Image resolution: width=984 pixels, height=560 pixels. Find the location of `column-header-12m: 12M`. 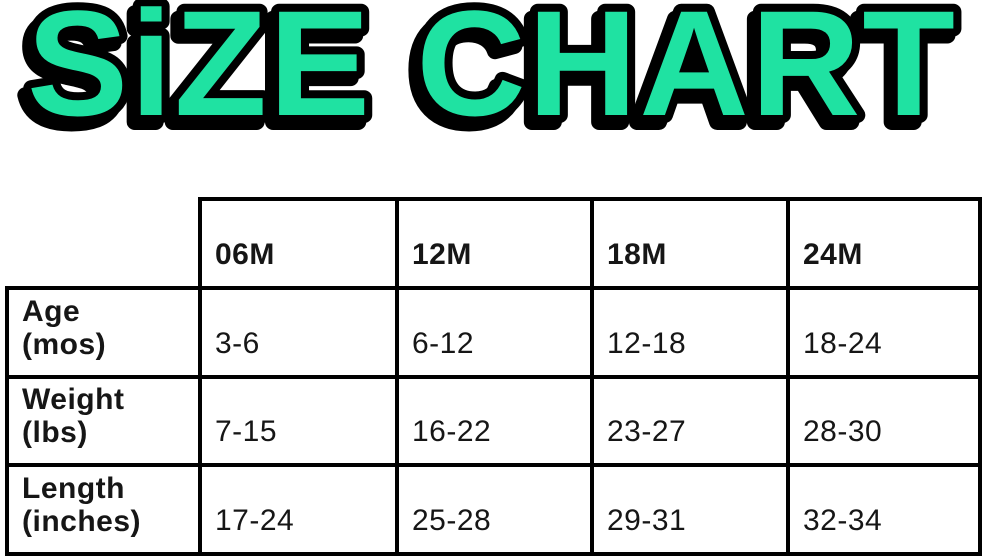

column-header-12m: 12M is located at coordinates (494, 243).